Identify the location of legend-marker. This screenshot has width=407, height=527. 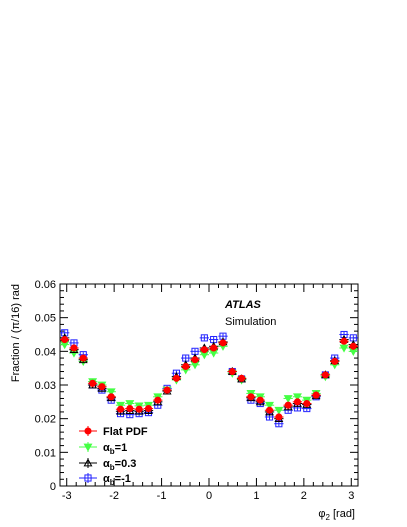
(88, 462).